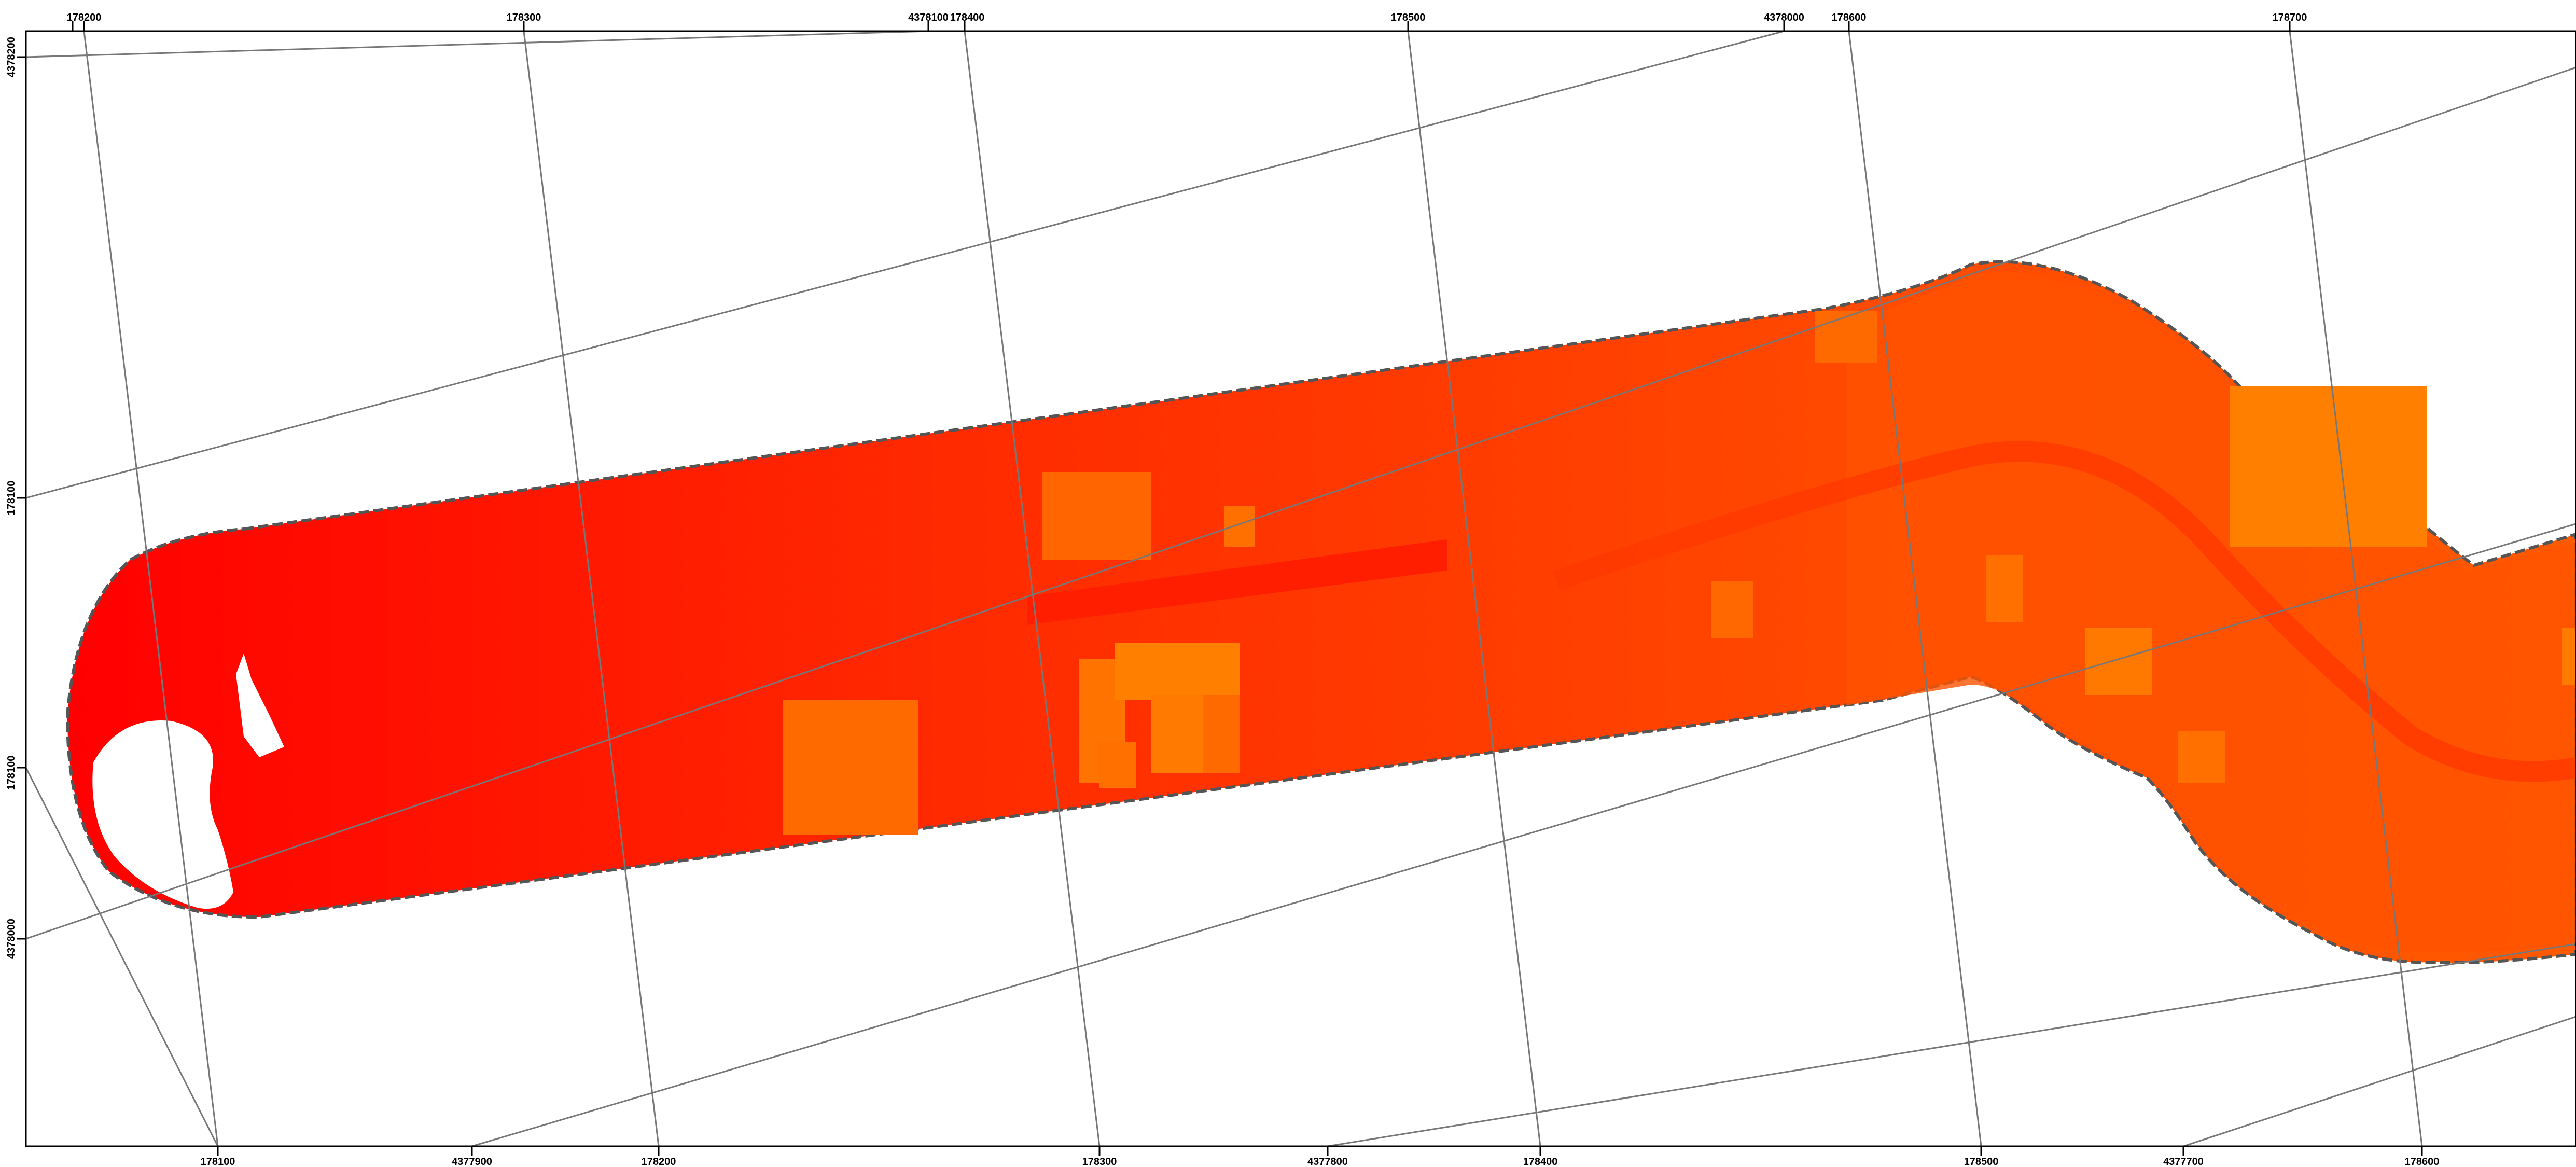  What do you see at coordinates (218, 1162) in the screenshot?
I see `bottom-label: 178100` at bounding box center [218, 1162].